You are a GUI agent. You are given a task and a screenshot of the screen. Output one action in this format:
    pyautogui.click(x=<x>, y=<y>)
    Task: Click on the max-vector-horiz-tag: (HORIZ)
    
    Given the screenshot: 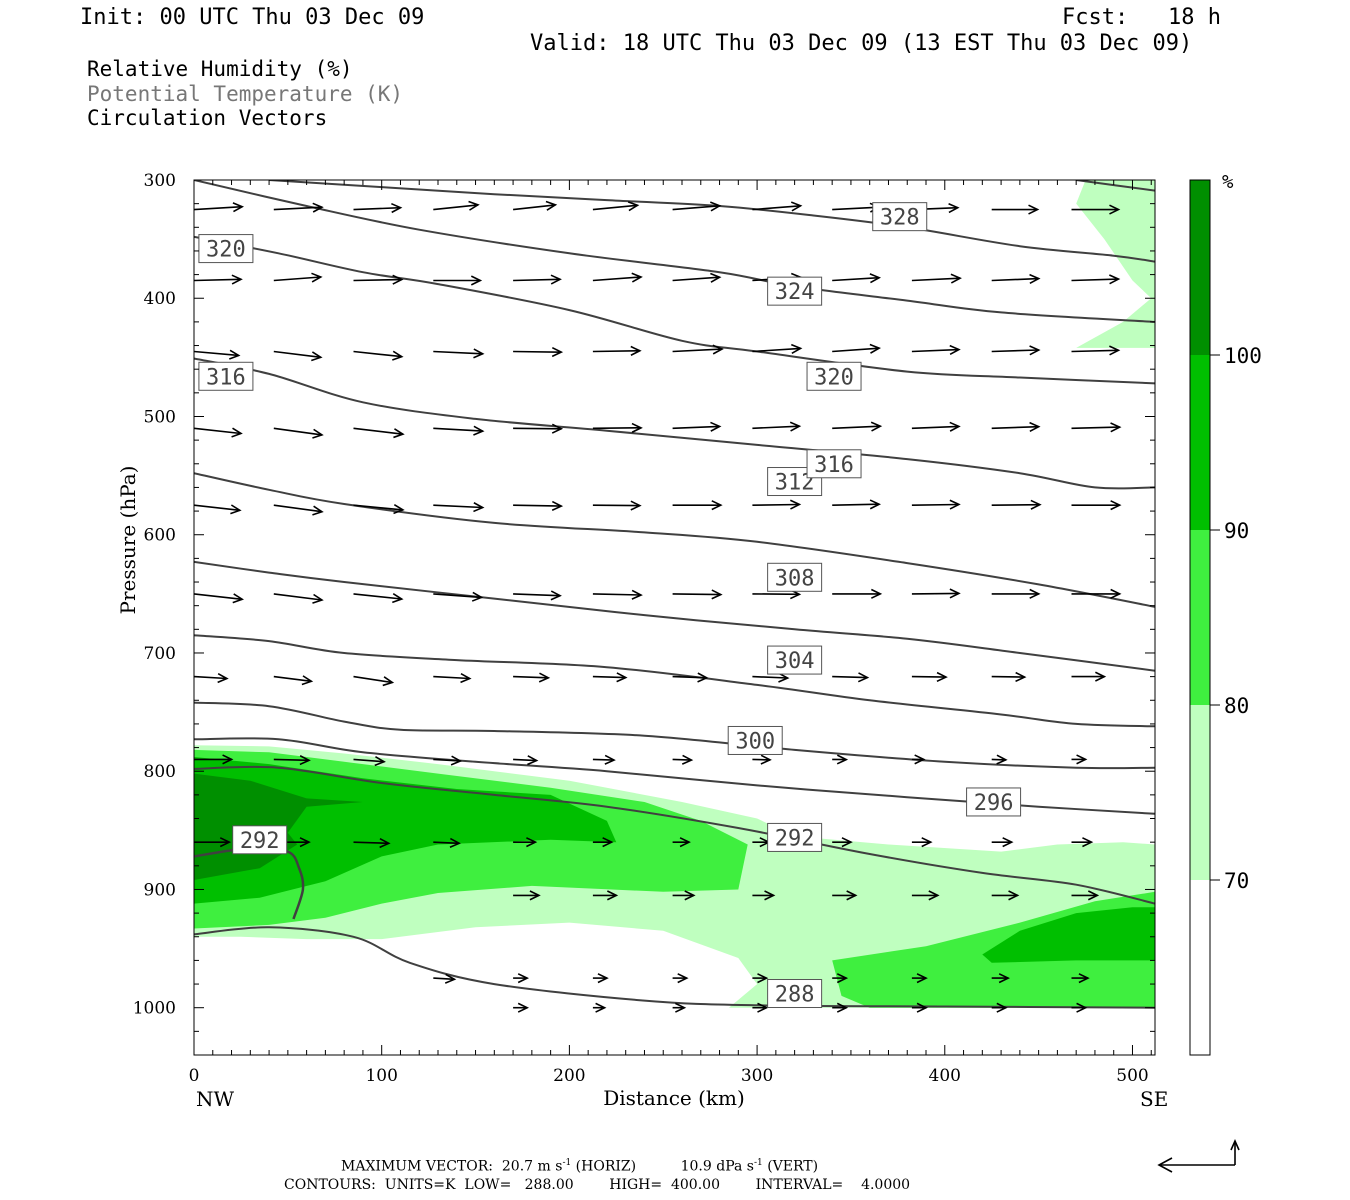 What is the action you would take?
    pyautogui.click(x=606, y=1166)
    